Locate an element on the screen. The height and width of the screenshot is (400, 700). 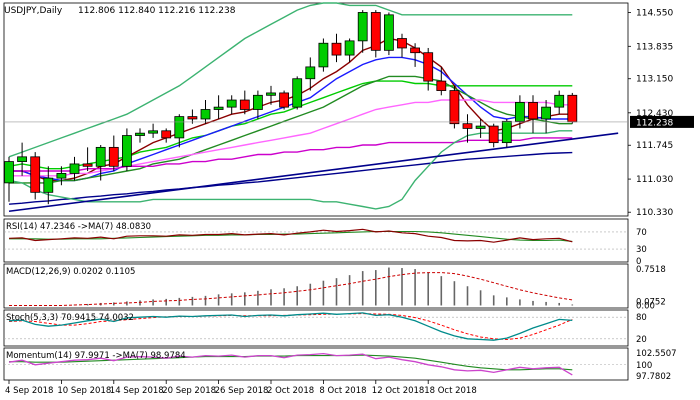
last-price-label: 112.238 is located at coordinates (654, 123).